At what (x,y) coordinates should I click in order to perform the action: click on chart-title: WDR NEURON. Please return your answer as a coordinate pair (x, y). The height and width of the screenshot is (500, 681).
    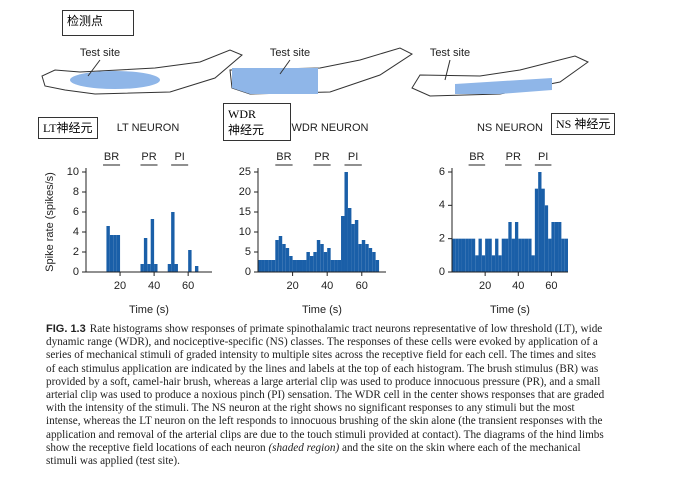
    Looking at the image, I should click on (330, 128).